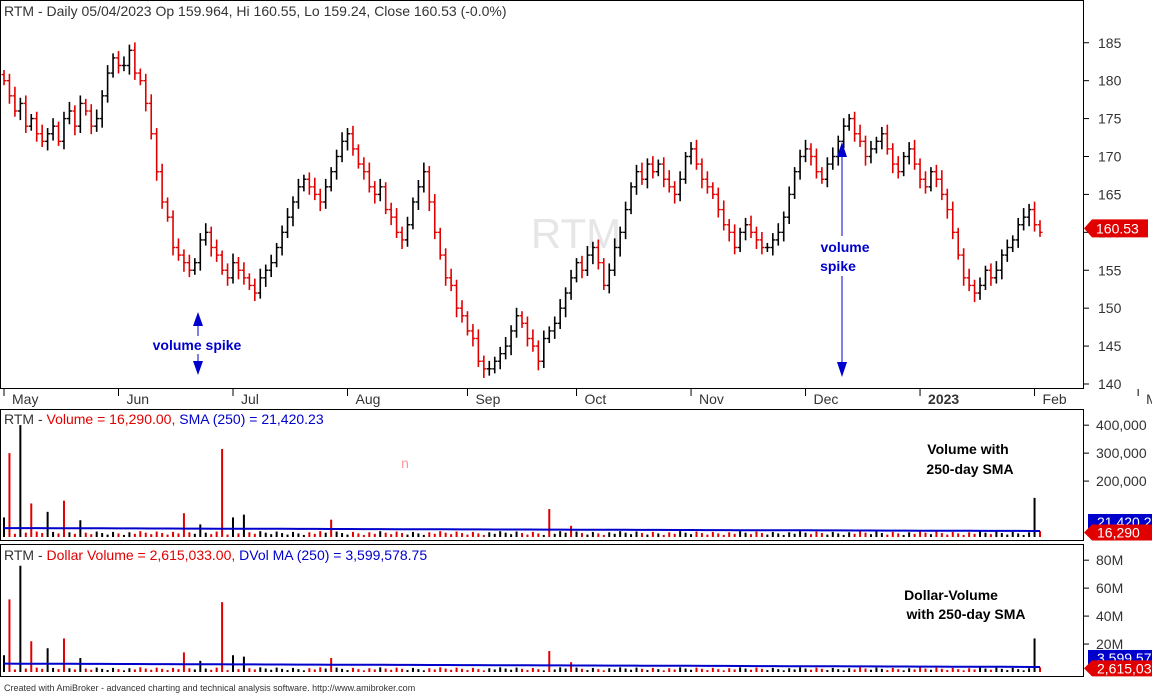  What do you see at coordinates (1109, 644) in the screenshot?
I see `y-tick-label: 20M` at bounding box center [1109, 644].